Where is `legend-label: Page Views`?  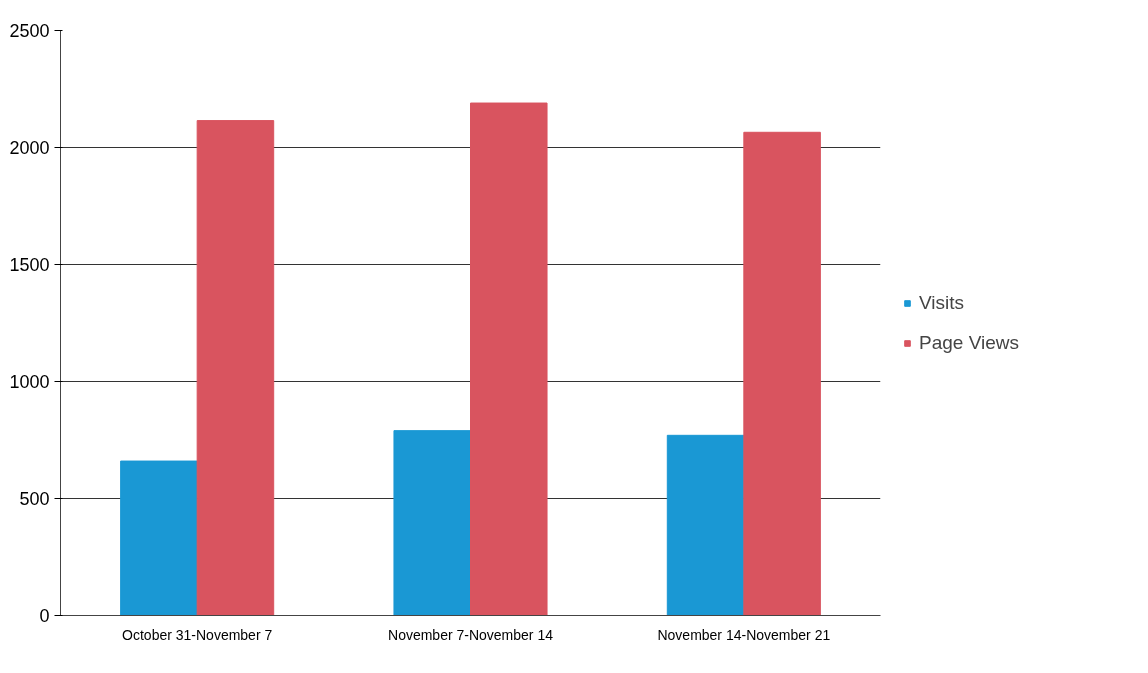
legend-label: Page Views is located at coordinates (969, 342).